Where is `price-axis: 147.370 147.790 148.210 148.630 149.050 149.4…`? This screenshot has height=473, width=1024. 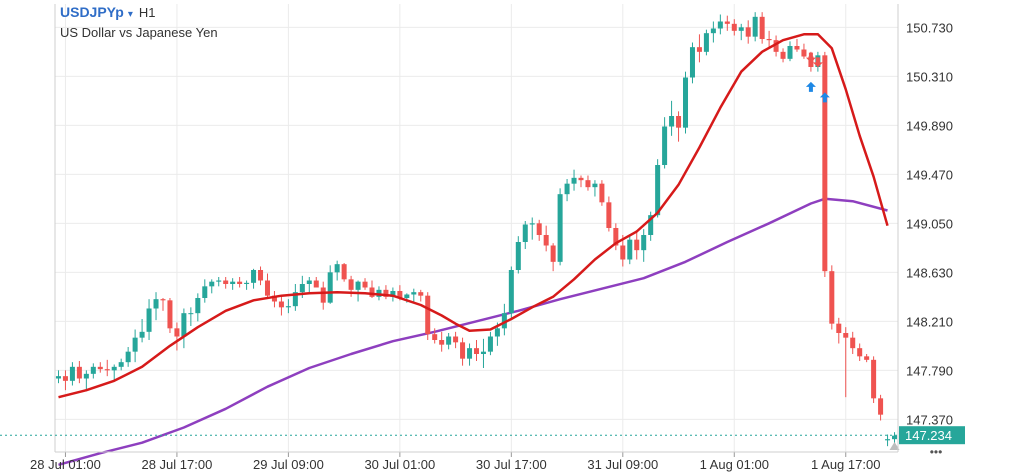 price-axis: 147.370 147.790 148.210 148.630 149.050 149.4… is located at coordinates (925, 228).